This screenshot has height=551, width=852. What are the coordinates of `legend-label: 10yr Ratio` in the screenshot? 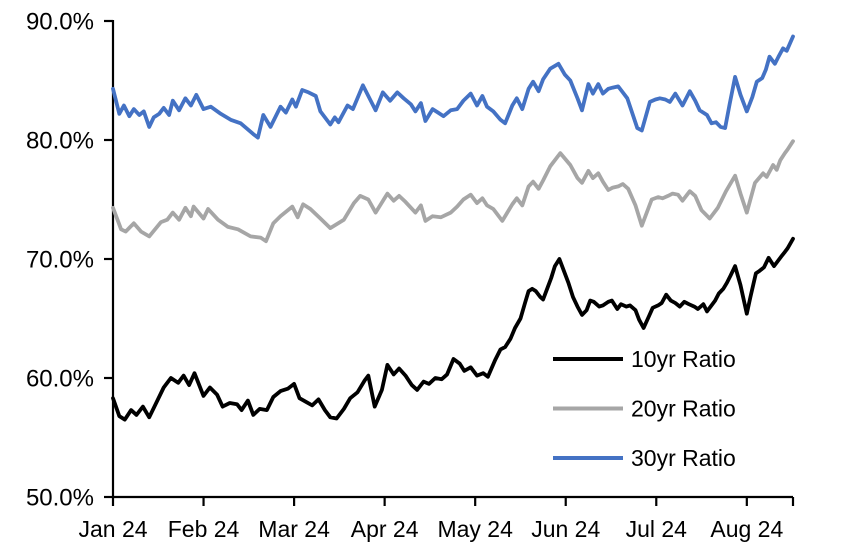 It's located at (683, 359).